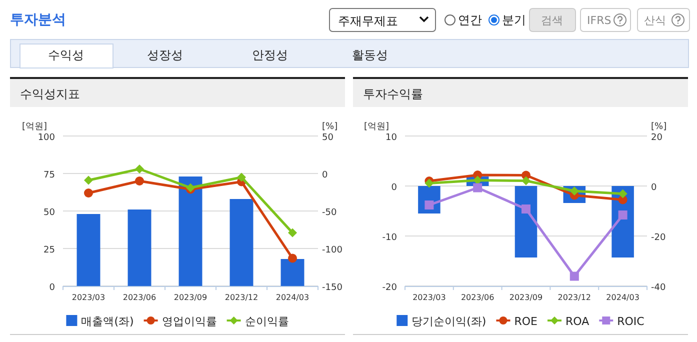 The height and width of the screenshot is (342, 697). Describe the element at coordinates (107, 321) in the screenshot. I see `legend-label: 매출액(좌)` at that location.